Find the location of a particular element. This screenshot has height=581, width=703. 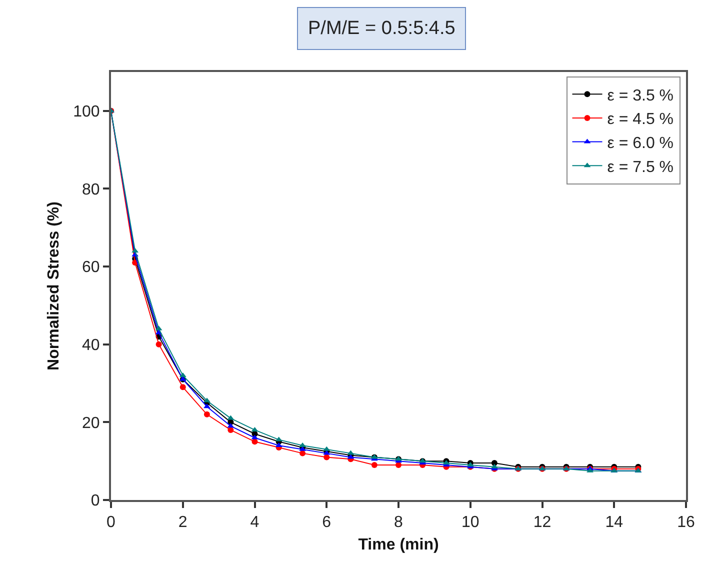

y-tick-label: 60 is located at coordinates (91, 267).